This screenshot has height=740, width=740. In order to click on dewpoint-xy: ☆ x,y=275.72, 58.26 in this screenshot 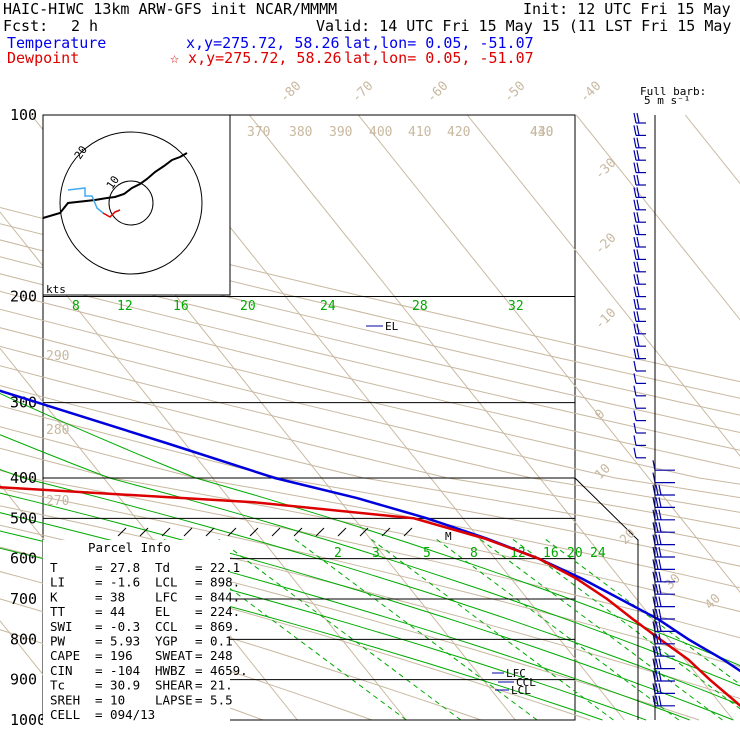, I will do `click(256, 58)`.